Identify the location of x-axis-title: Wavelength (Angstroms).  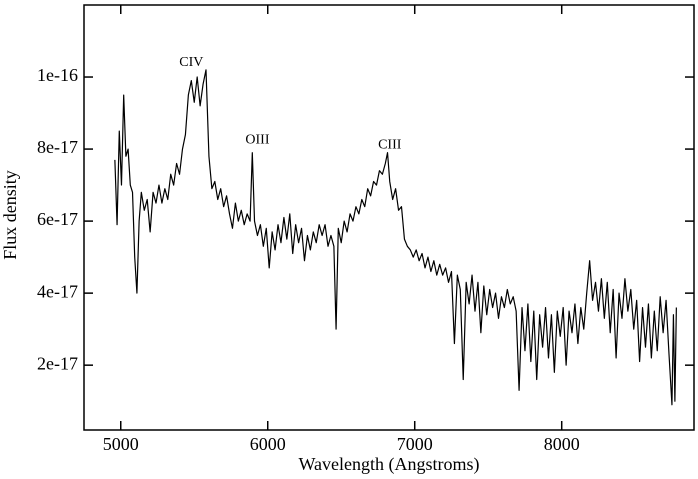
(388, 464).